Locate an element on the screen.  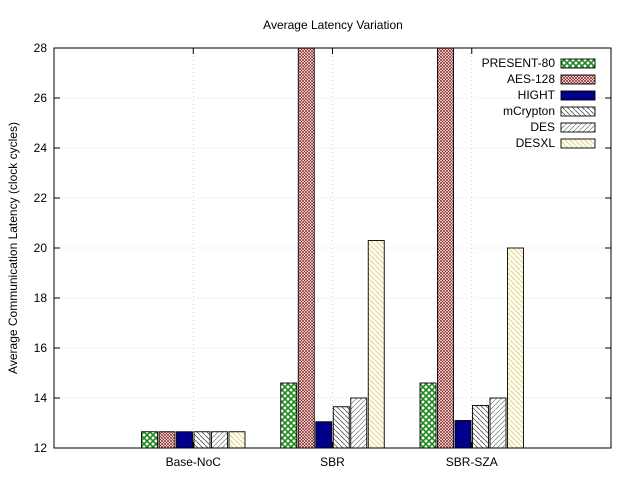
legend-swatch-des is located at coordinates (578, 127).